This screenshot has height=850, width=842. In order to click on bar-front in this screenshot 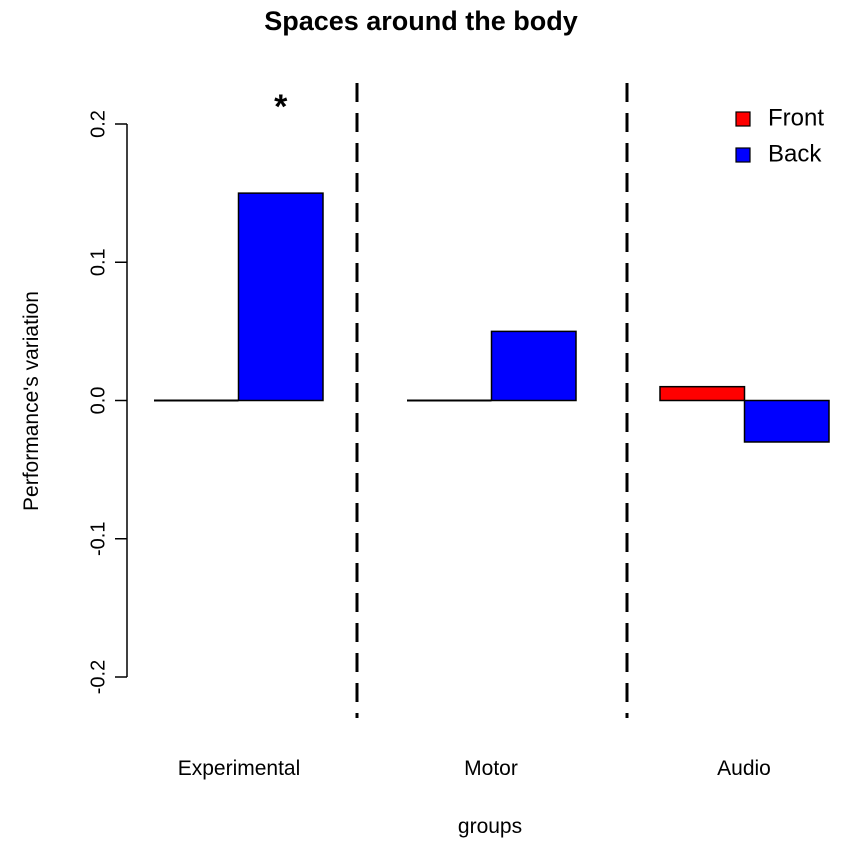, I will do `click(702, 393)`.